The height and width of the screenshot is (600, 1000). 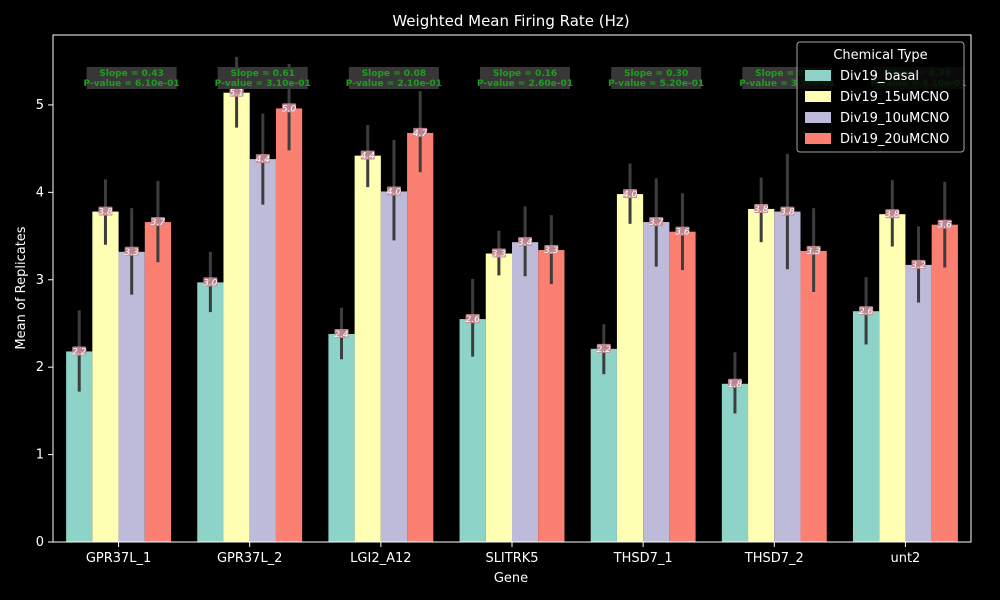 I want to click on bar-unt2-Div19_basal, so click(x=866, y=426).